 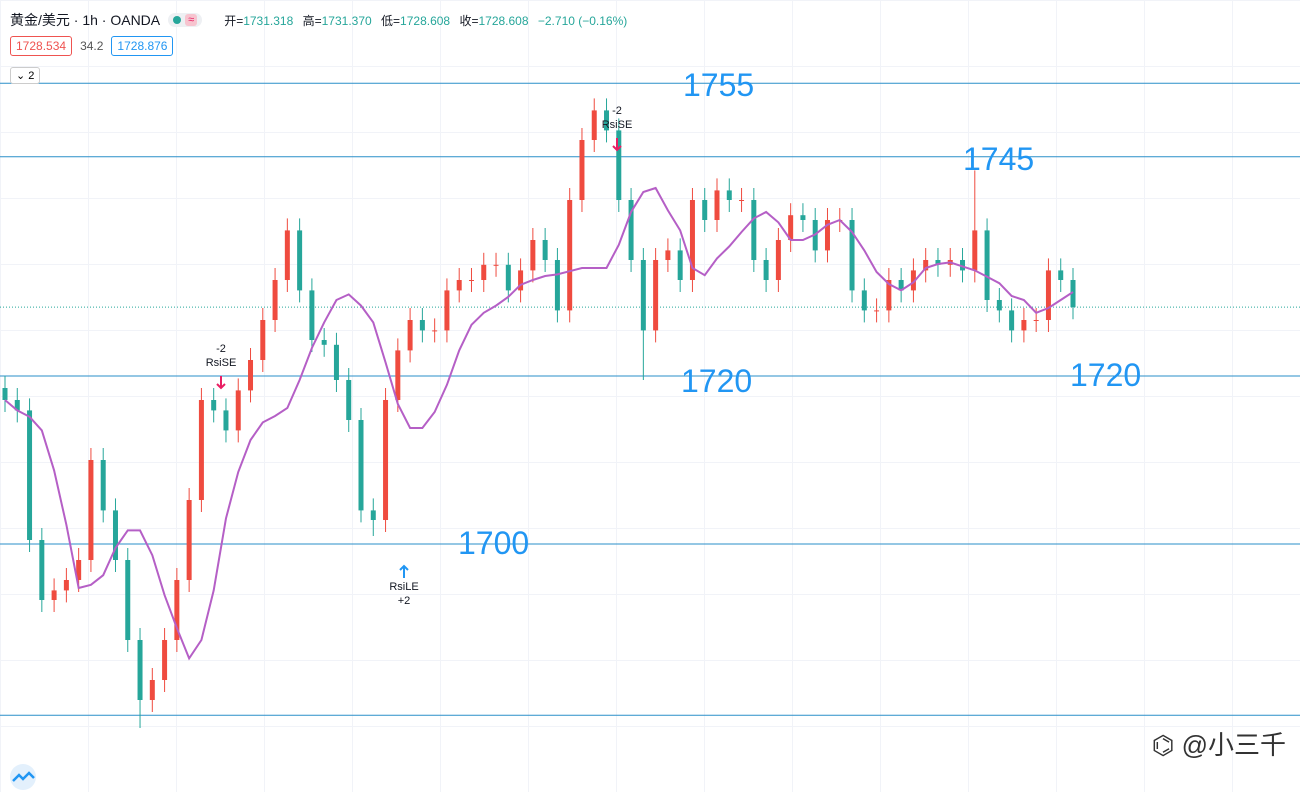 What do you see at coordinates (31, 76) in the screenshot?
I see `collapse-count: 2` at bounding box center [31, 76].